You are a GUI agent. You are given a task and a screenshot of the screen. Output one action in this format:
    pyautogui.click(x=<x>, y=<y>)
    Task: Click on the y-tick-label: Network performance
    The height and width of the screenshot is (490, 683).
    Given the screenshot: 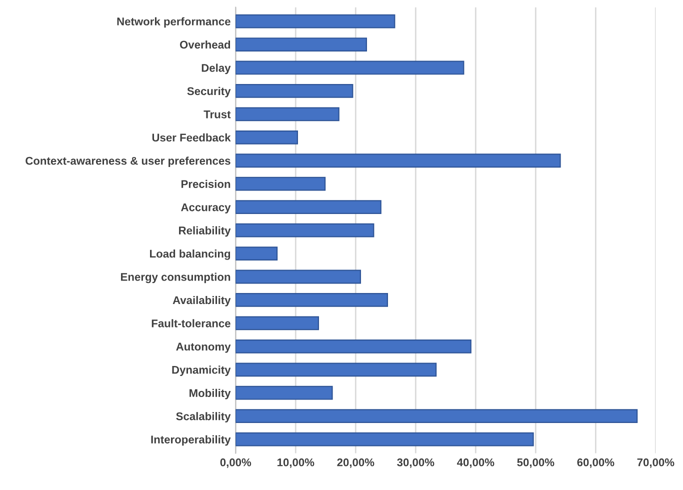 What is the action you would take?
    pyautogui.click(x=173, y=22)
    